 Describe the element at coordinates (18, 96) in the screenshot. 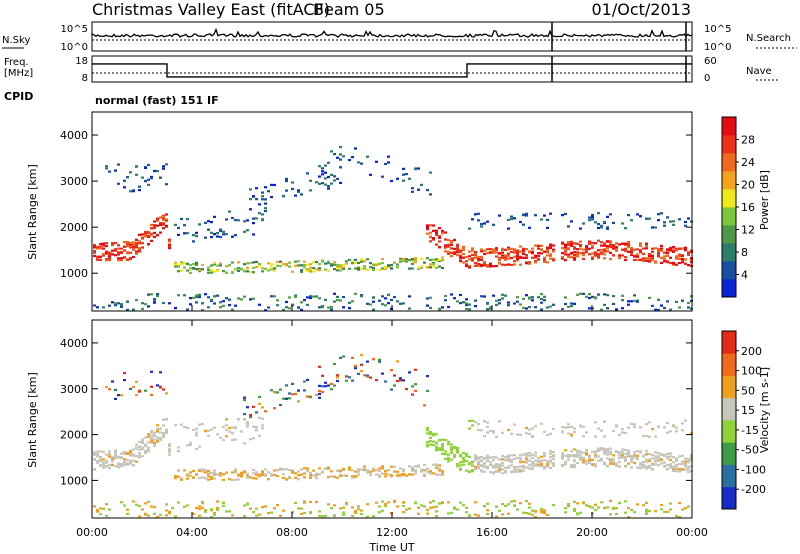

I see `cpid-label: CPID` at that location.